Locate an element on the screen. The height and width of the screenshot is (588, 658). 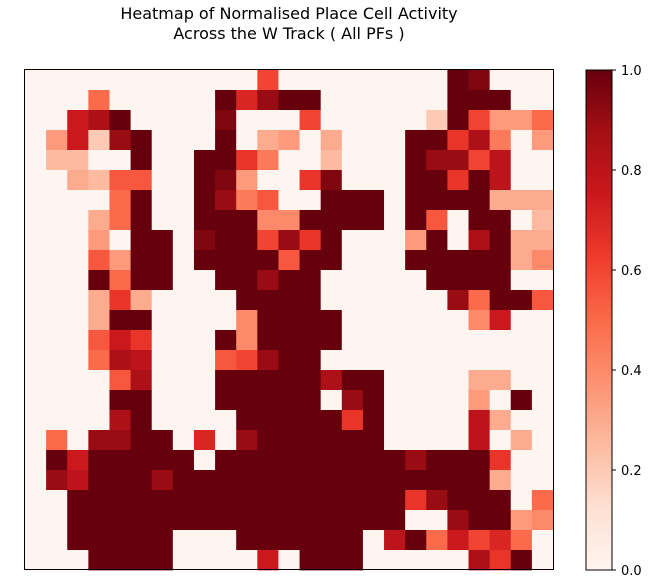
colorbar-tick-label: 0.8 is located at coordinates (631, 171).